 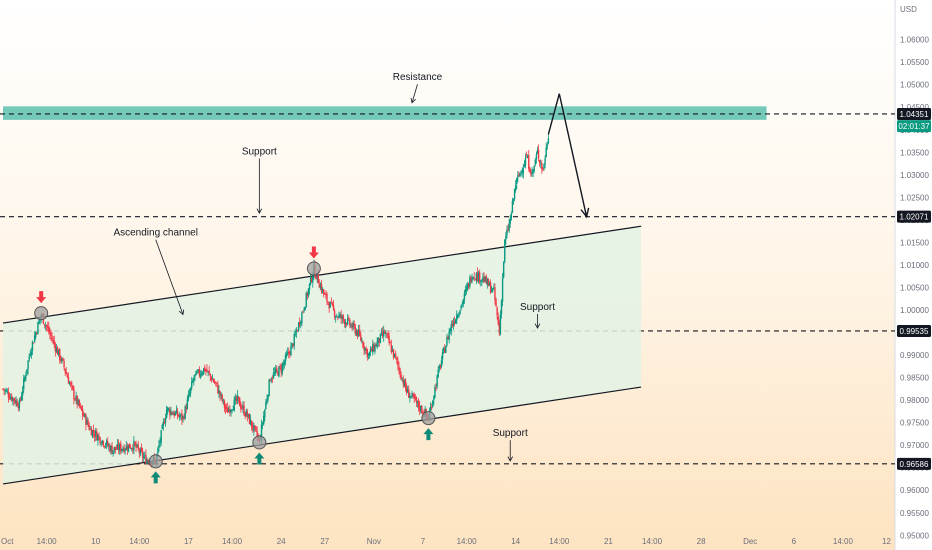 What do you see at coordinates (914, 175) in the screenshot?
I see `y-tick-label: 1.03000` at bounding box center [914, 175].